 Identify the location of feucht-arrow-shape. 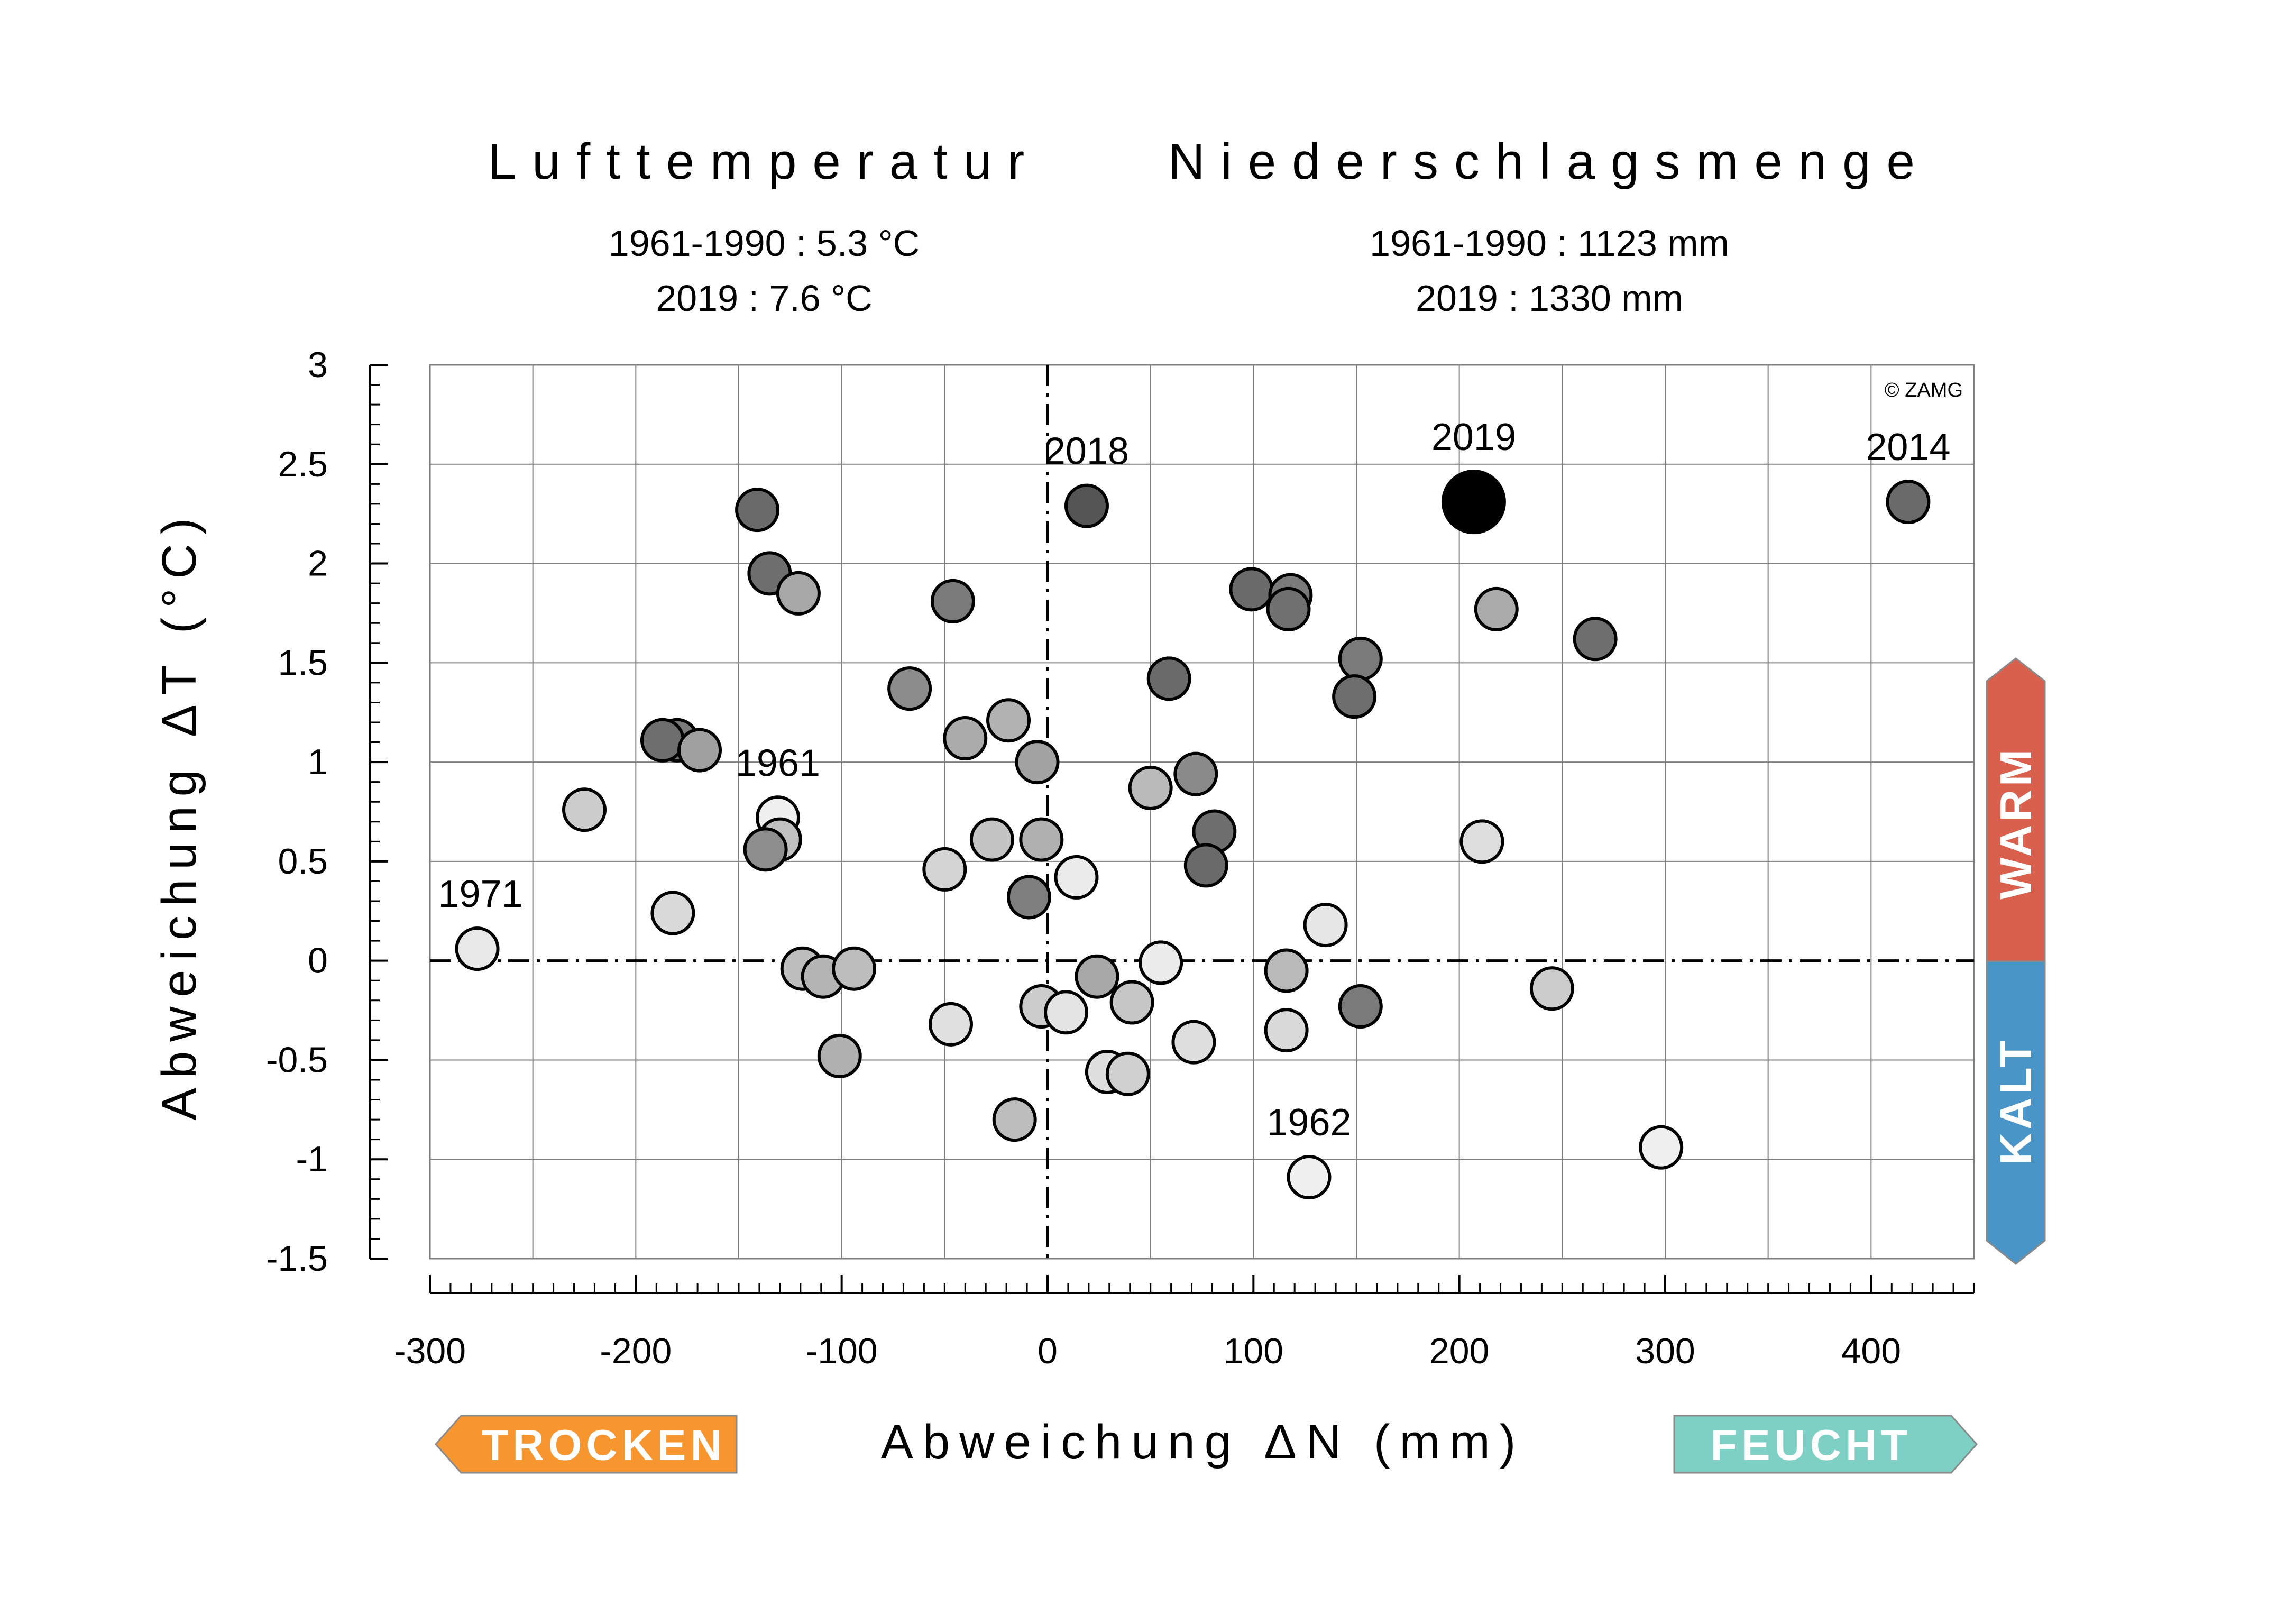
(1825, 1444).